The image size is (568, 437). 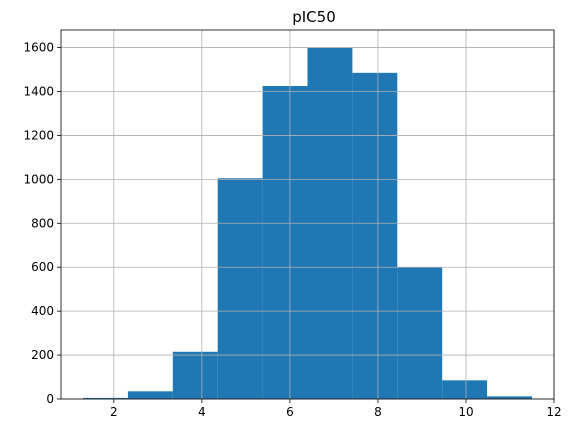 What do you see at coordinates (42, 311) in the screenshot?
I see `y-tick-label-2: 400` at bounding box center [42, 311].